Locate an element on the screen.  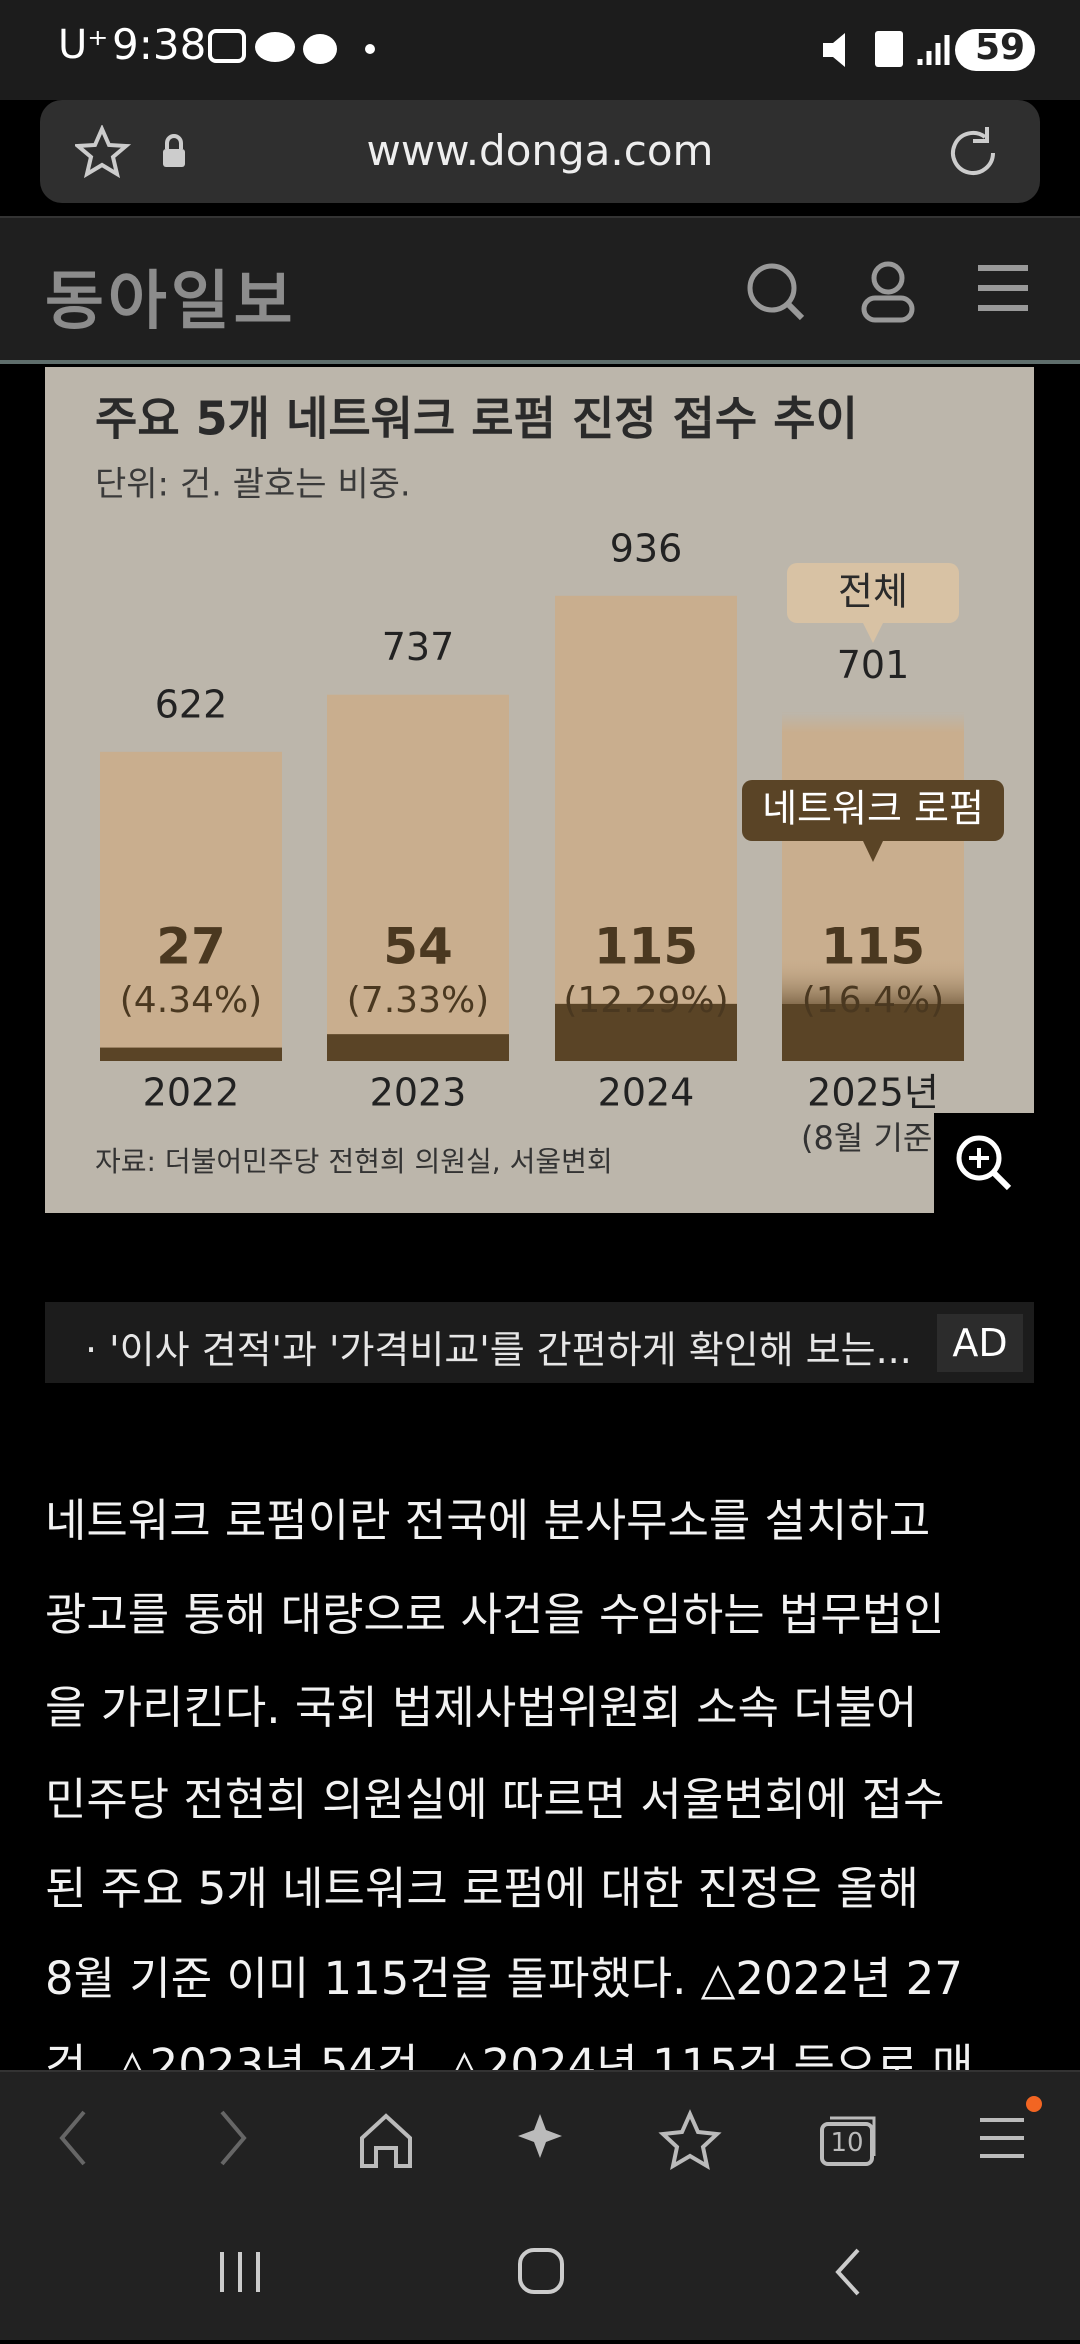
carrier: U⁺ is located at coordinates (83, 45).